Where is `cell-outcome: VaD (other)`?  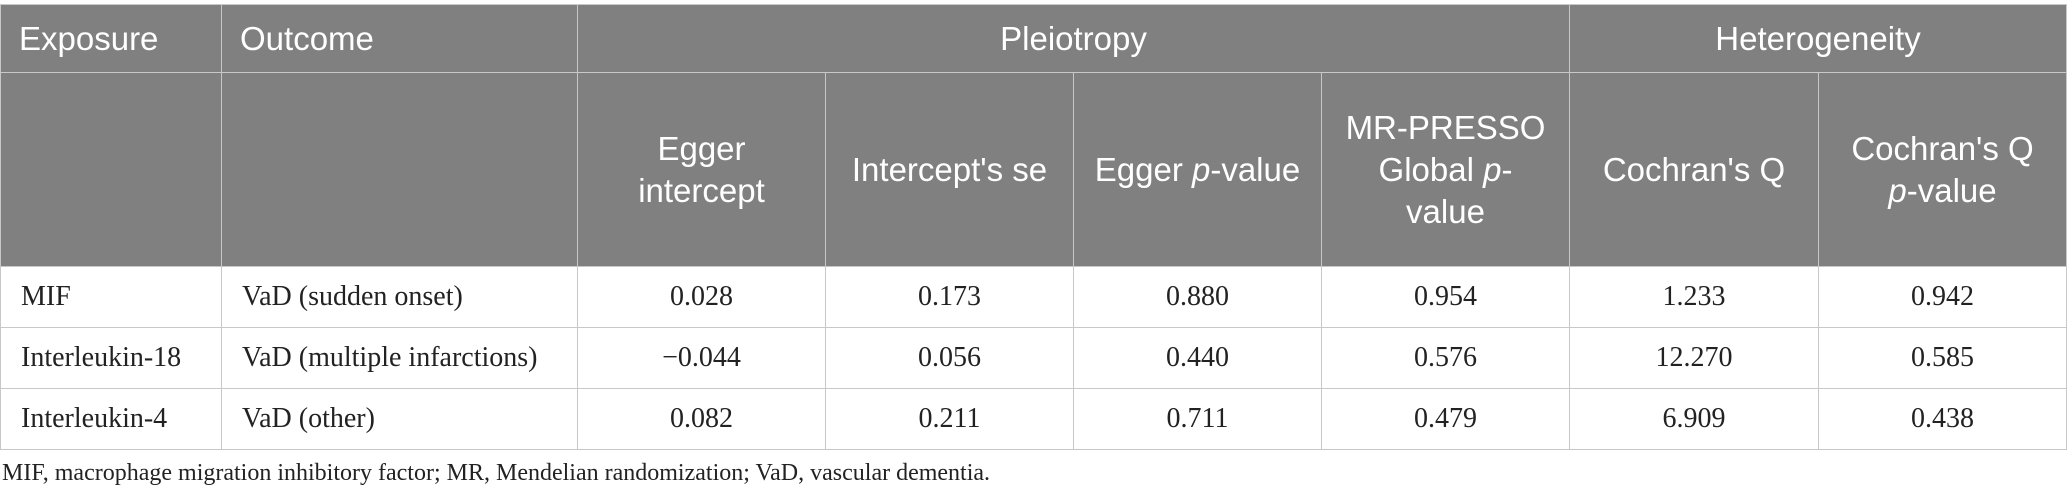 cell-outcome: VaD (other) is located at coordinates (399, 419).